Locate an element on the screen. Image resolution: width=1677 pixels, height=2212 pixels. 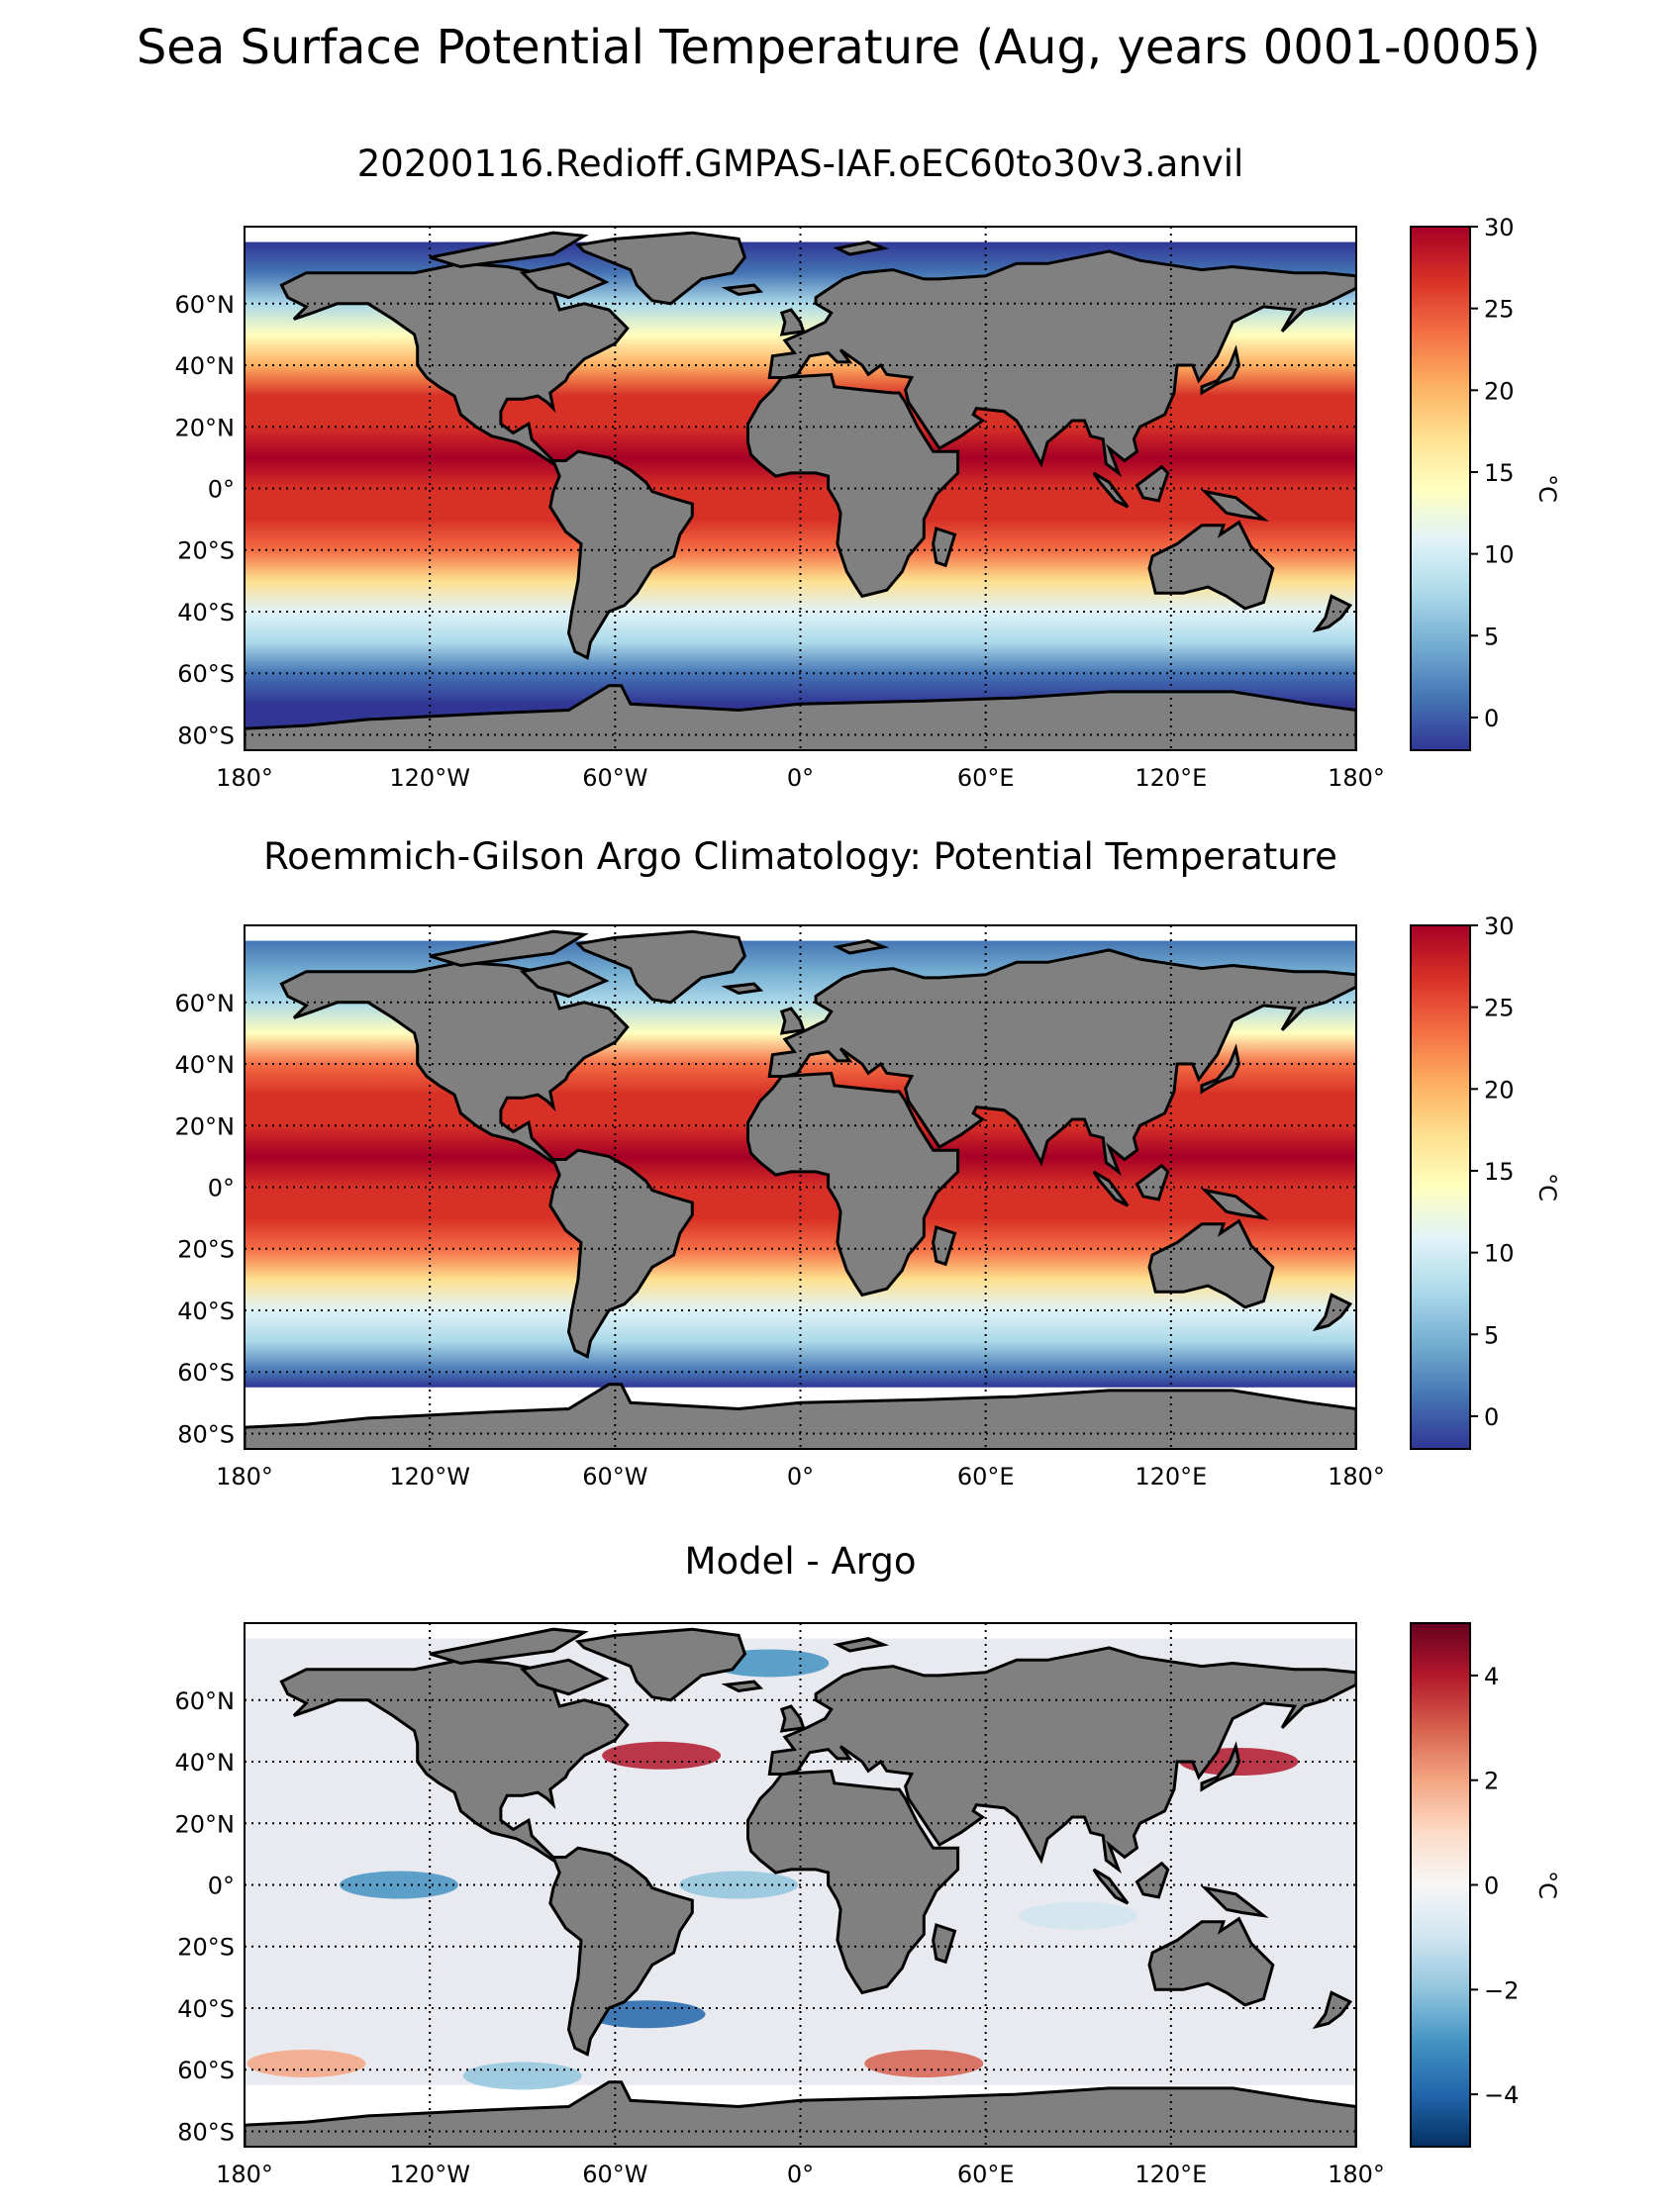
colorbar-tick-label: 4 is located at coordinates (1492, 1676).